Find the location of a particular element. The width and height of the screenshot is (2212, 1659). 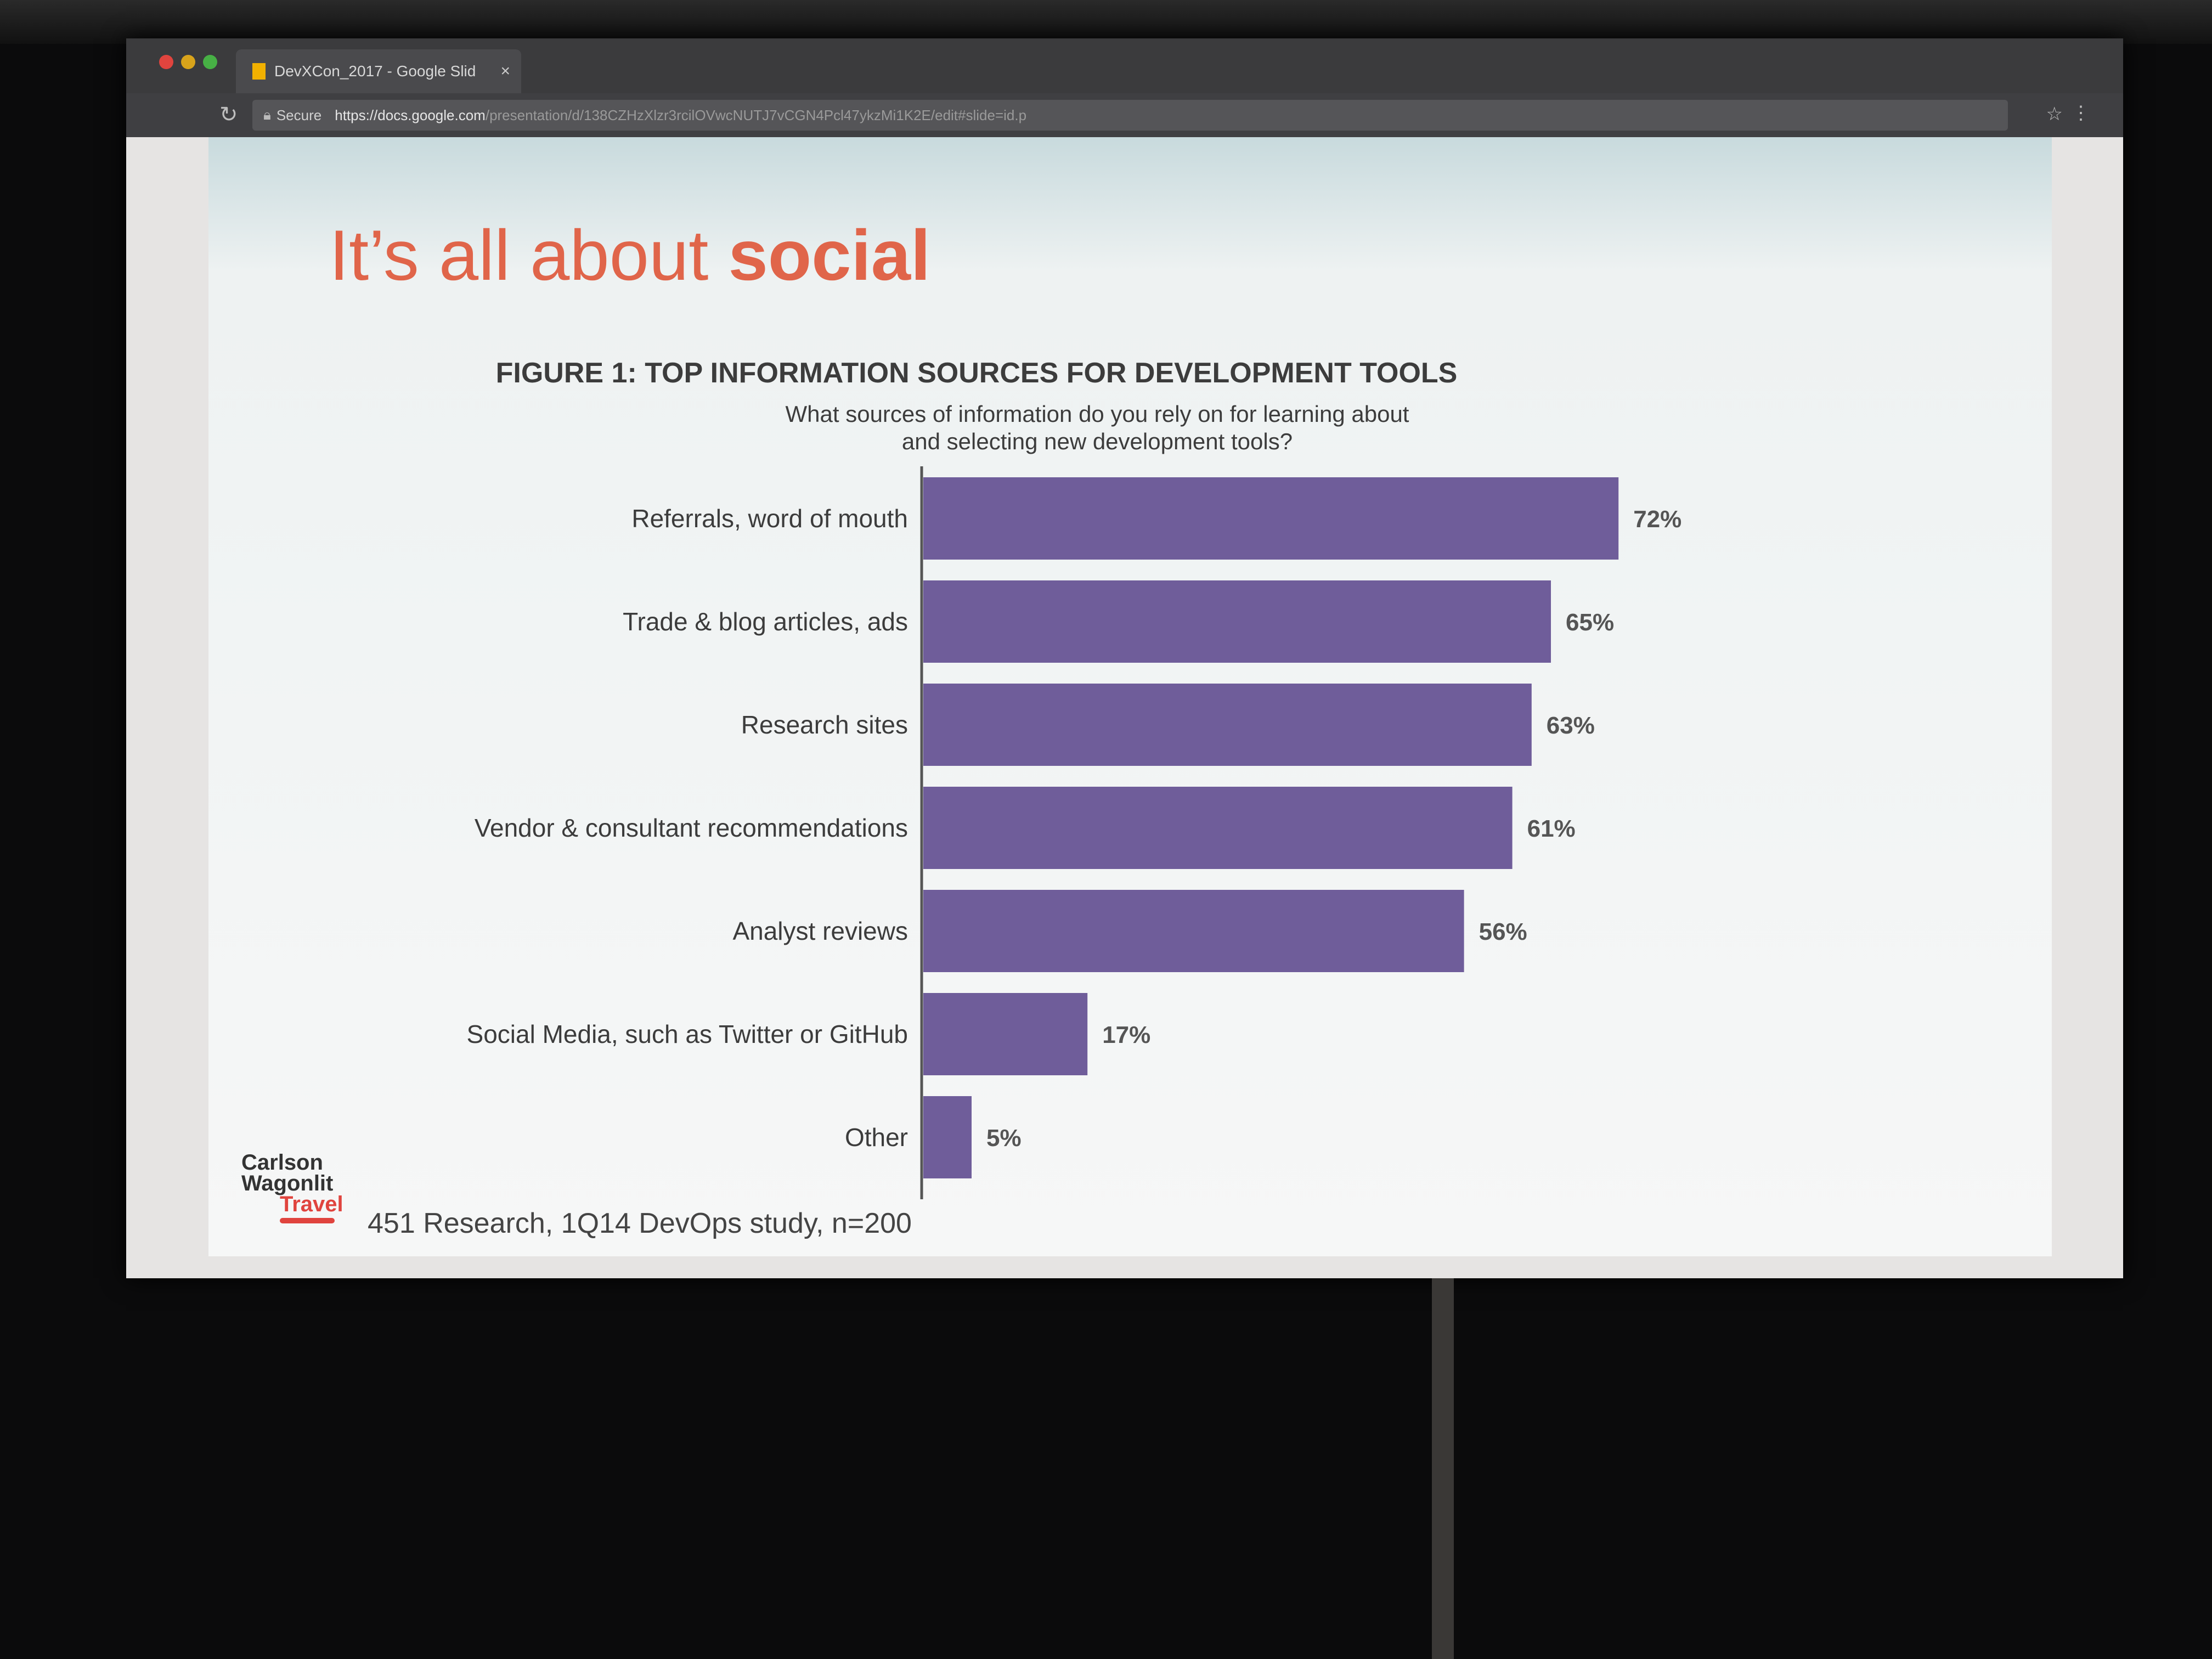

value-label-0: 72% is located at coordinates (1657, 519).